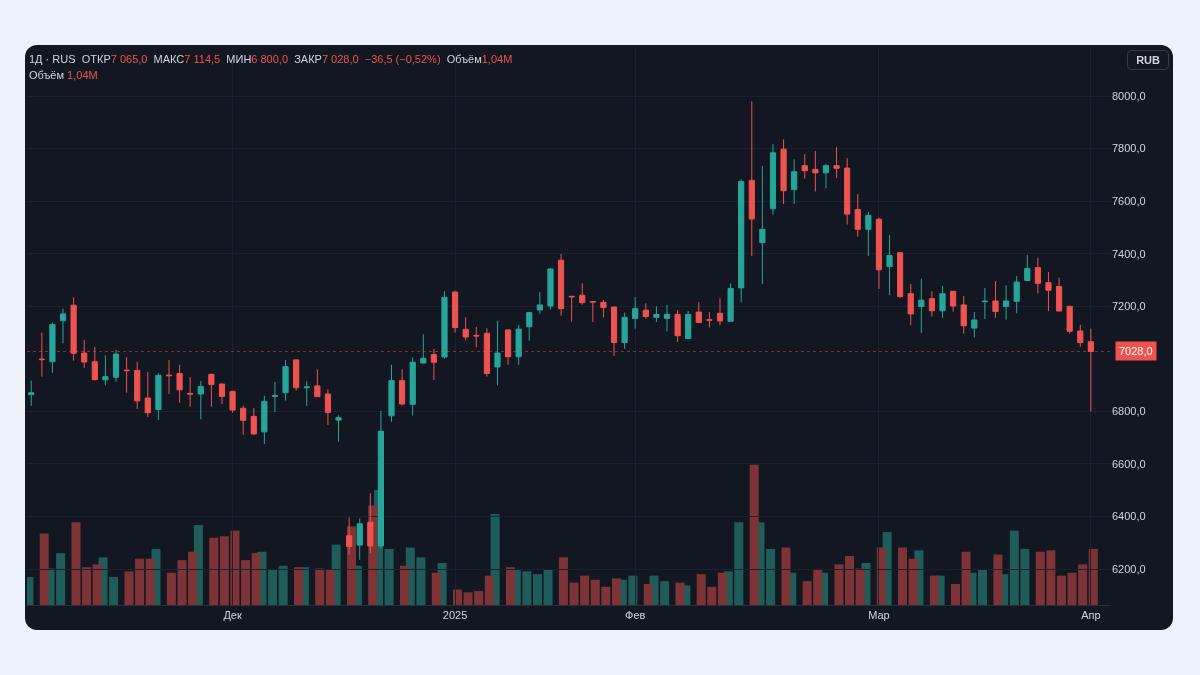 The width and height of the screenshot is (1200, 675). What do you see at coordinates (239, 59) in the screenshot?
I see `annotation: МИН` at bounding box center [239, 59].